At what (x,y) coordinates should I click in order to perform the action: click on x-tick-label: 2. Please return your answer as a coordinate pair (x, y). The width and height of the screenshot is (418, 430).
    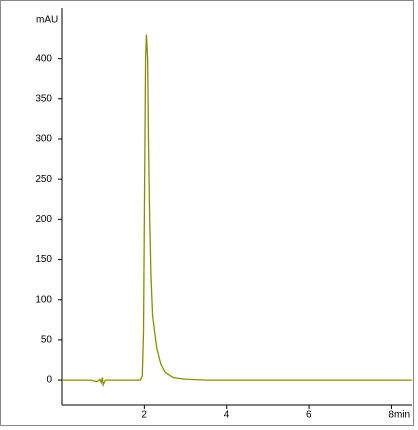
    Looking at the image, I should click on (144, 415).